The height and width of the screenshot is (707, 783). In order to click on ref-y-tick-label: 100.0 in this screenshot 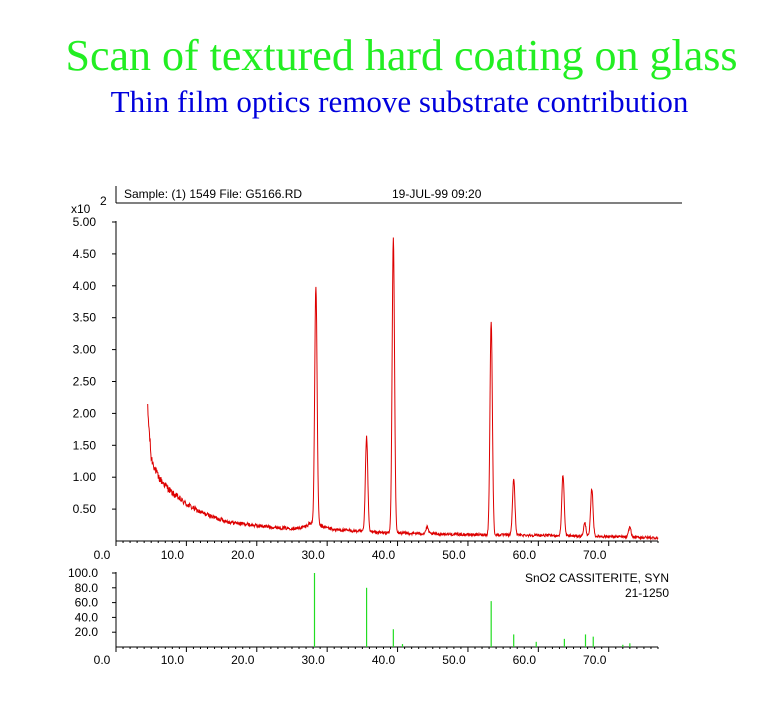, I will do `click(83, 573)`.